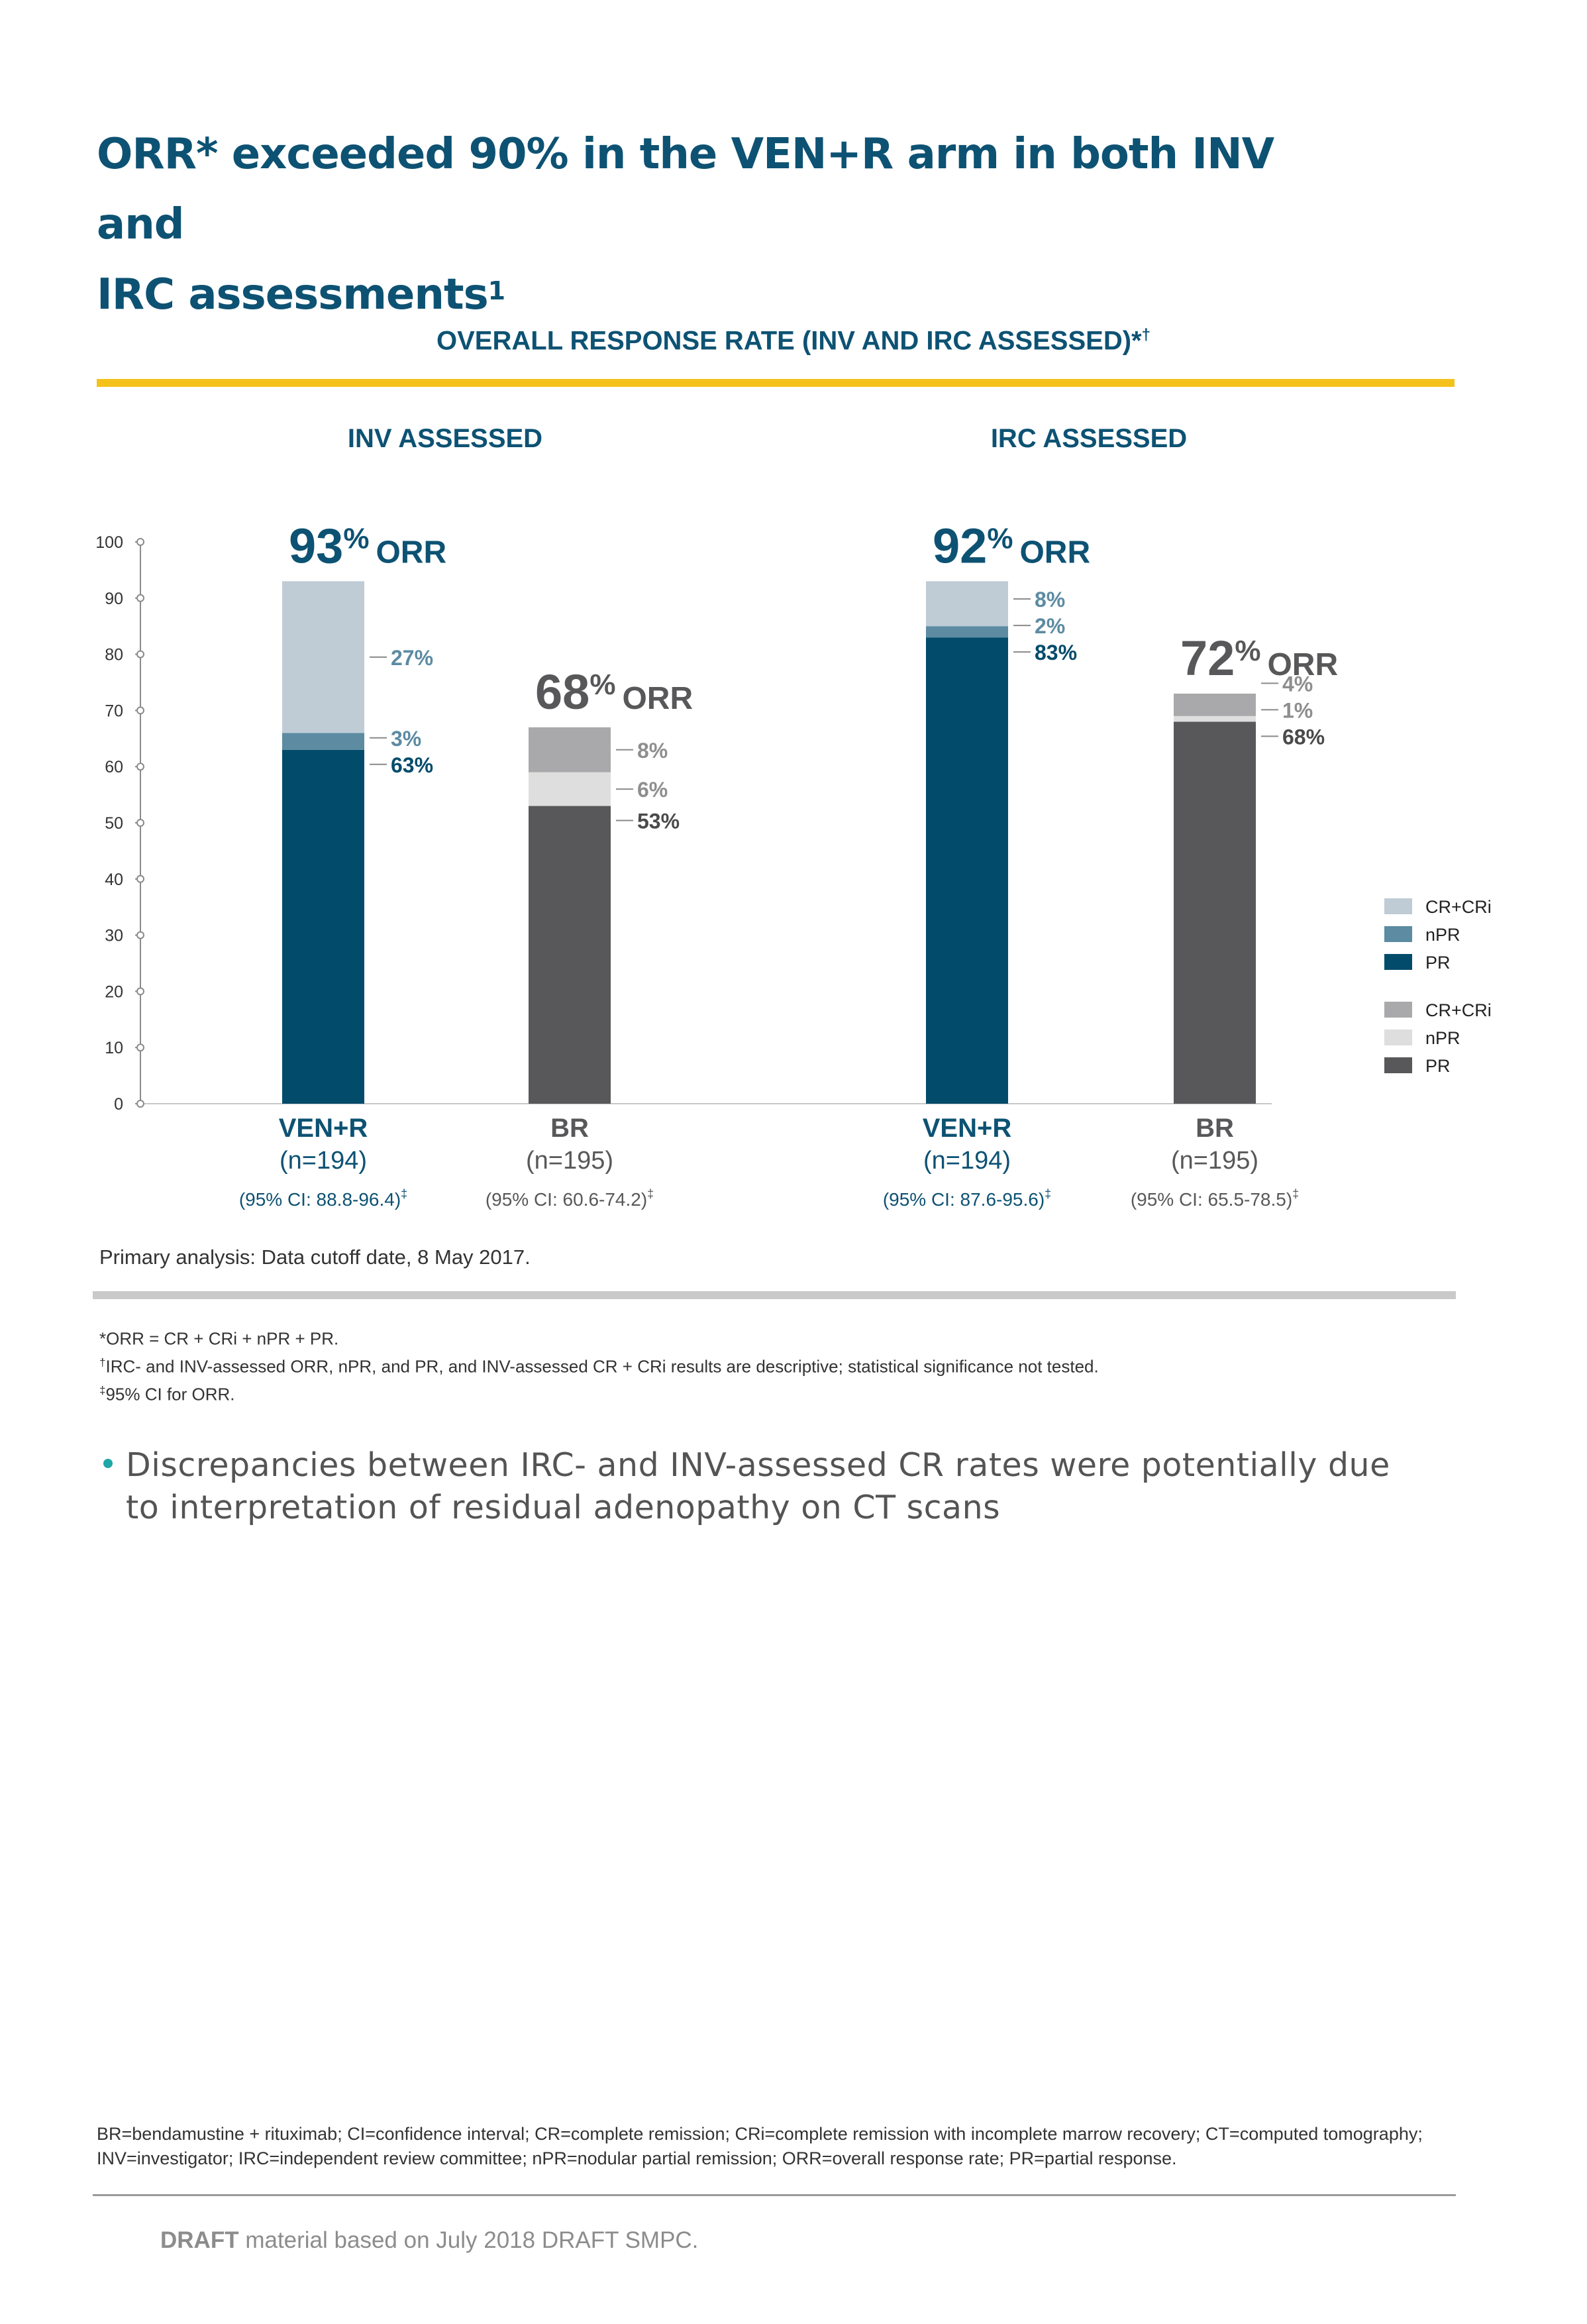  What do you see at coordinates (114, 1048) in the screenshot?
I see `y-tick-label: 10` at bounding box center [114, 1048].